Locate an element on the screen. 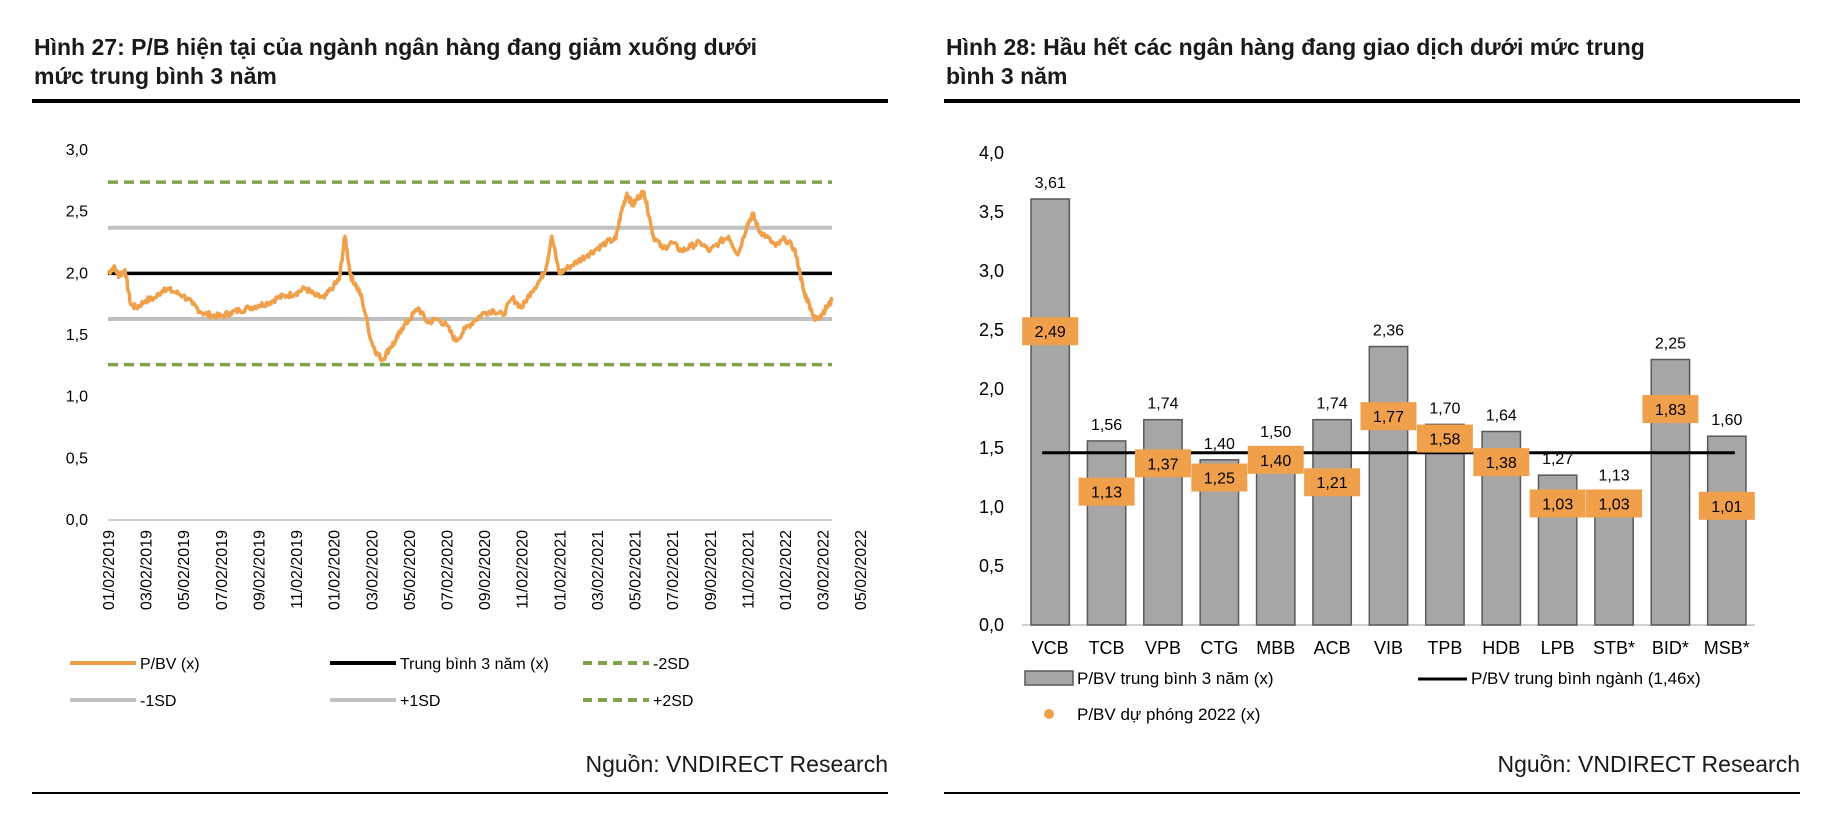 The width and height of the screenshot is (1834, 834). projection-label: 1,37 is located at coordinates (1162, 464).